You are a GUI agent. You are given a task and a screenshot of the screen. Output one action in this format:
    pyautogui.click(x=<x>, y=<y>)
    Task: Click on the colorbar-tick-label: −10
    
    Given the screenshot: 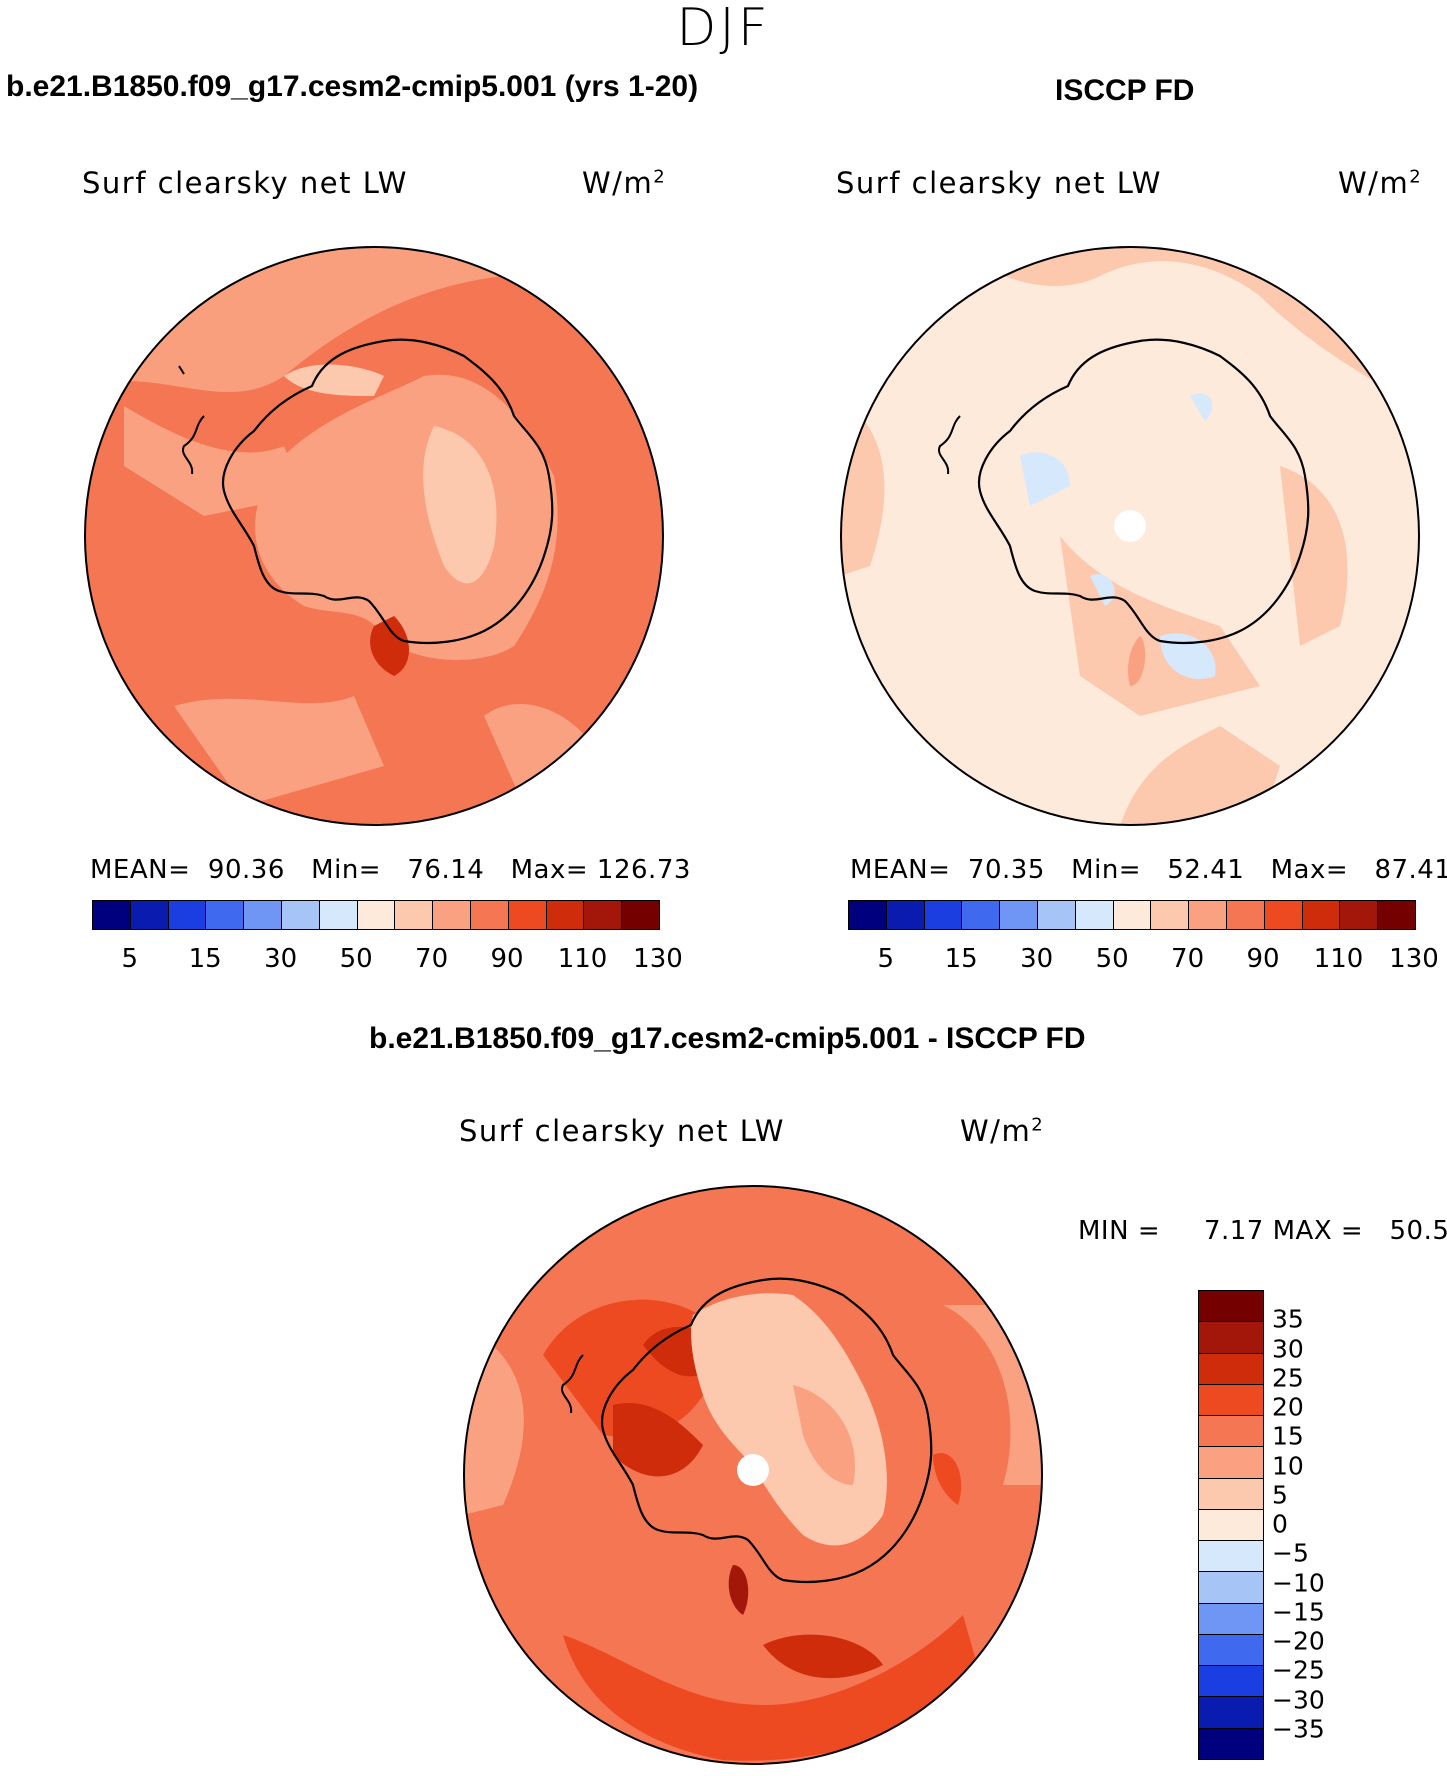 What is the action you would take?
    pyautogui.click(x=1298, y=1582)
    